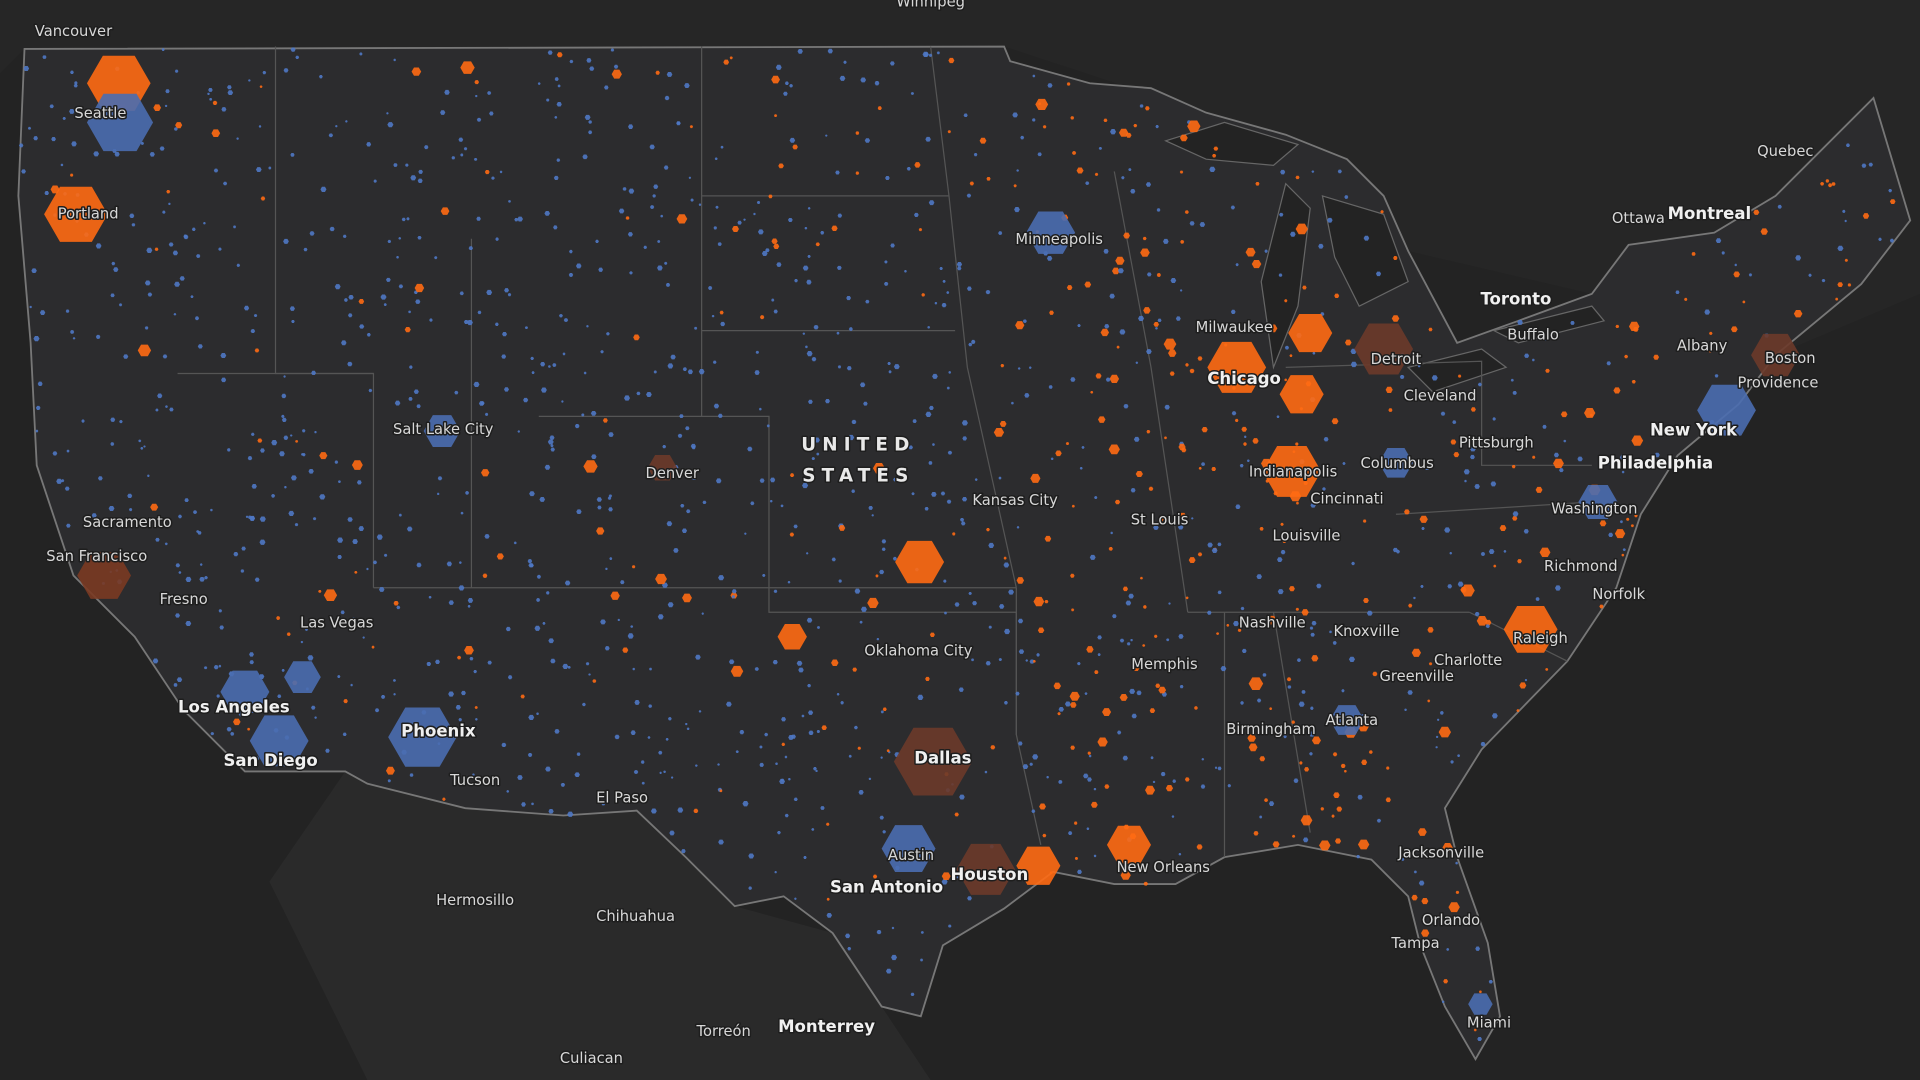  I want to click on city-label: Phoenix, so click(438, 731).